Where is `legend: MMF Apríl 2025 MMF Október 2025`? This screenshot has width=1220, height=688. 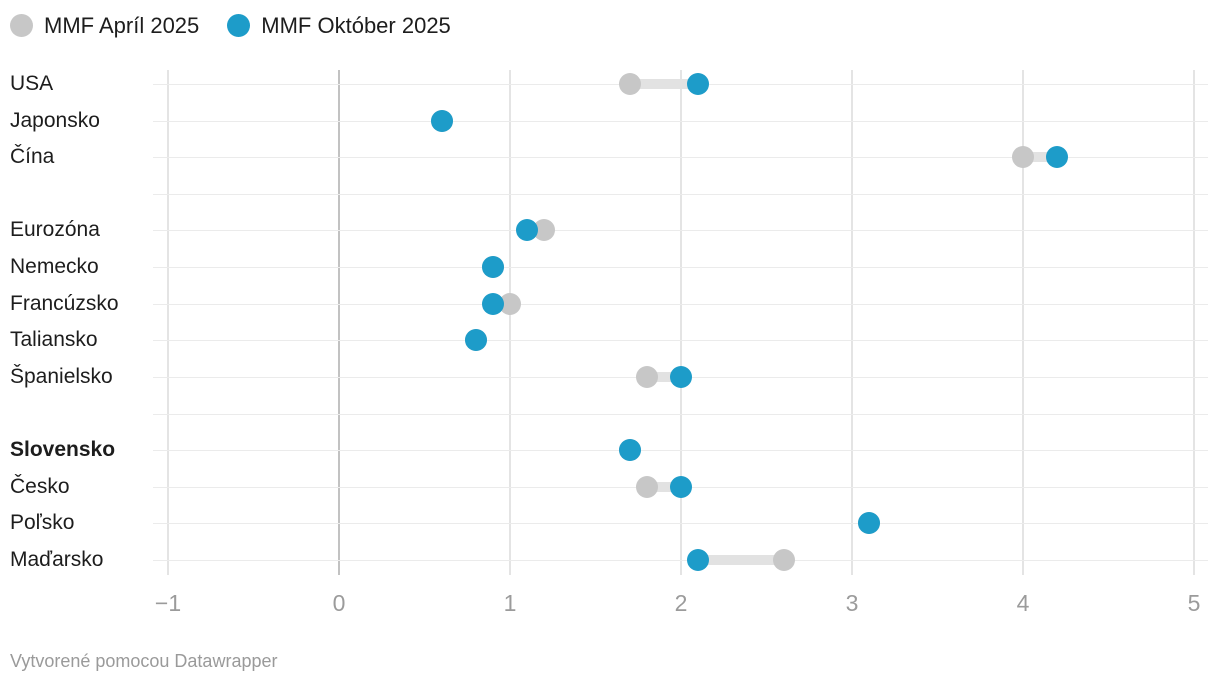 legend: MMF Apríl 2025 MMF Október 2025 is located at coordinates (230, 25).